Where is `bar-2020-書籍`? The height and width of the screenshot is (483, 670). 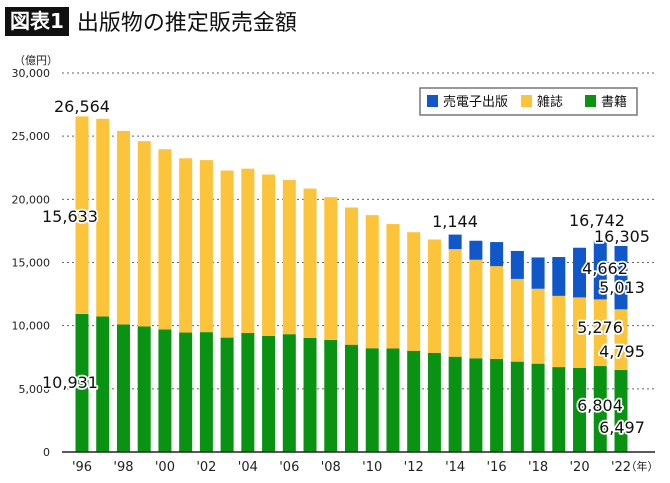
bar-2020-書籍 is located at coordinates (580, 409).